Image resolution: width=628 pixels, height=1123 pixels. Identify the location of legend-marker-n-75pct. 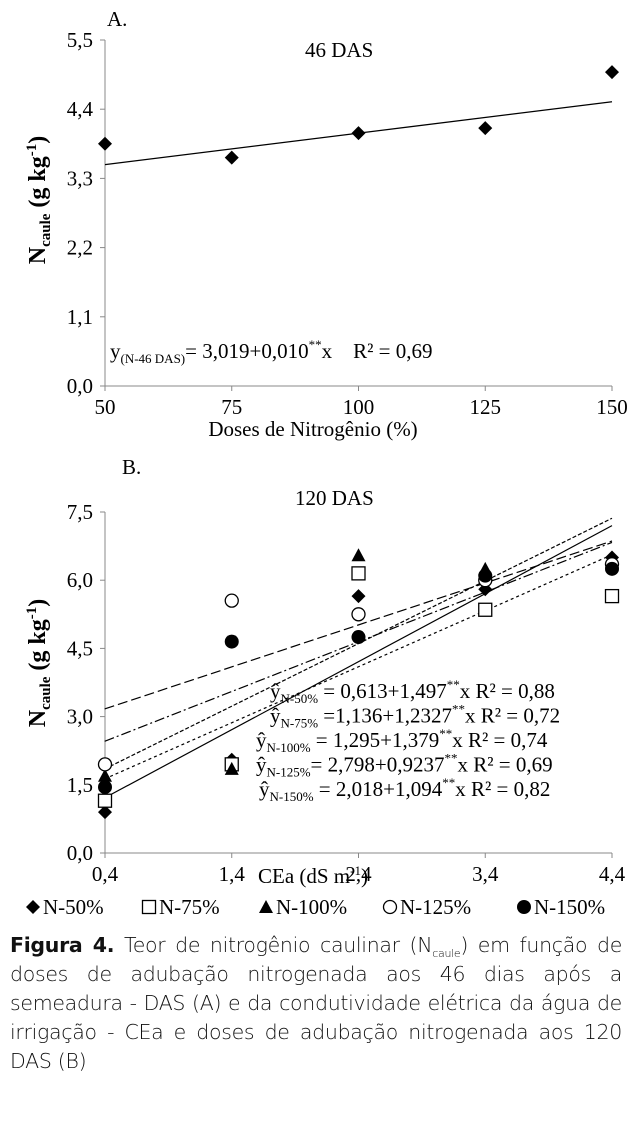
(149, 907).